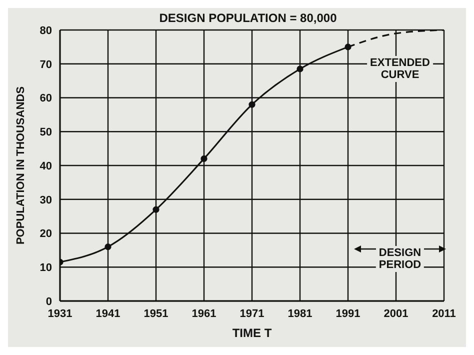 The width and height of the screenshot is (474, 355). Describe the element at coordinates (444, 314) in the screenshot. I see `x-tick-label: 2011` at that location.